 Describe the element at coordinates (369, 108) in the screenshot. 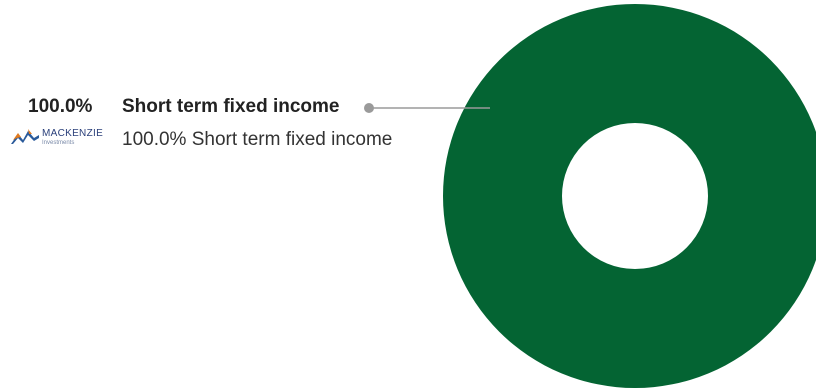

I see `callout-leader-dot` at that location.